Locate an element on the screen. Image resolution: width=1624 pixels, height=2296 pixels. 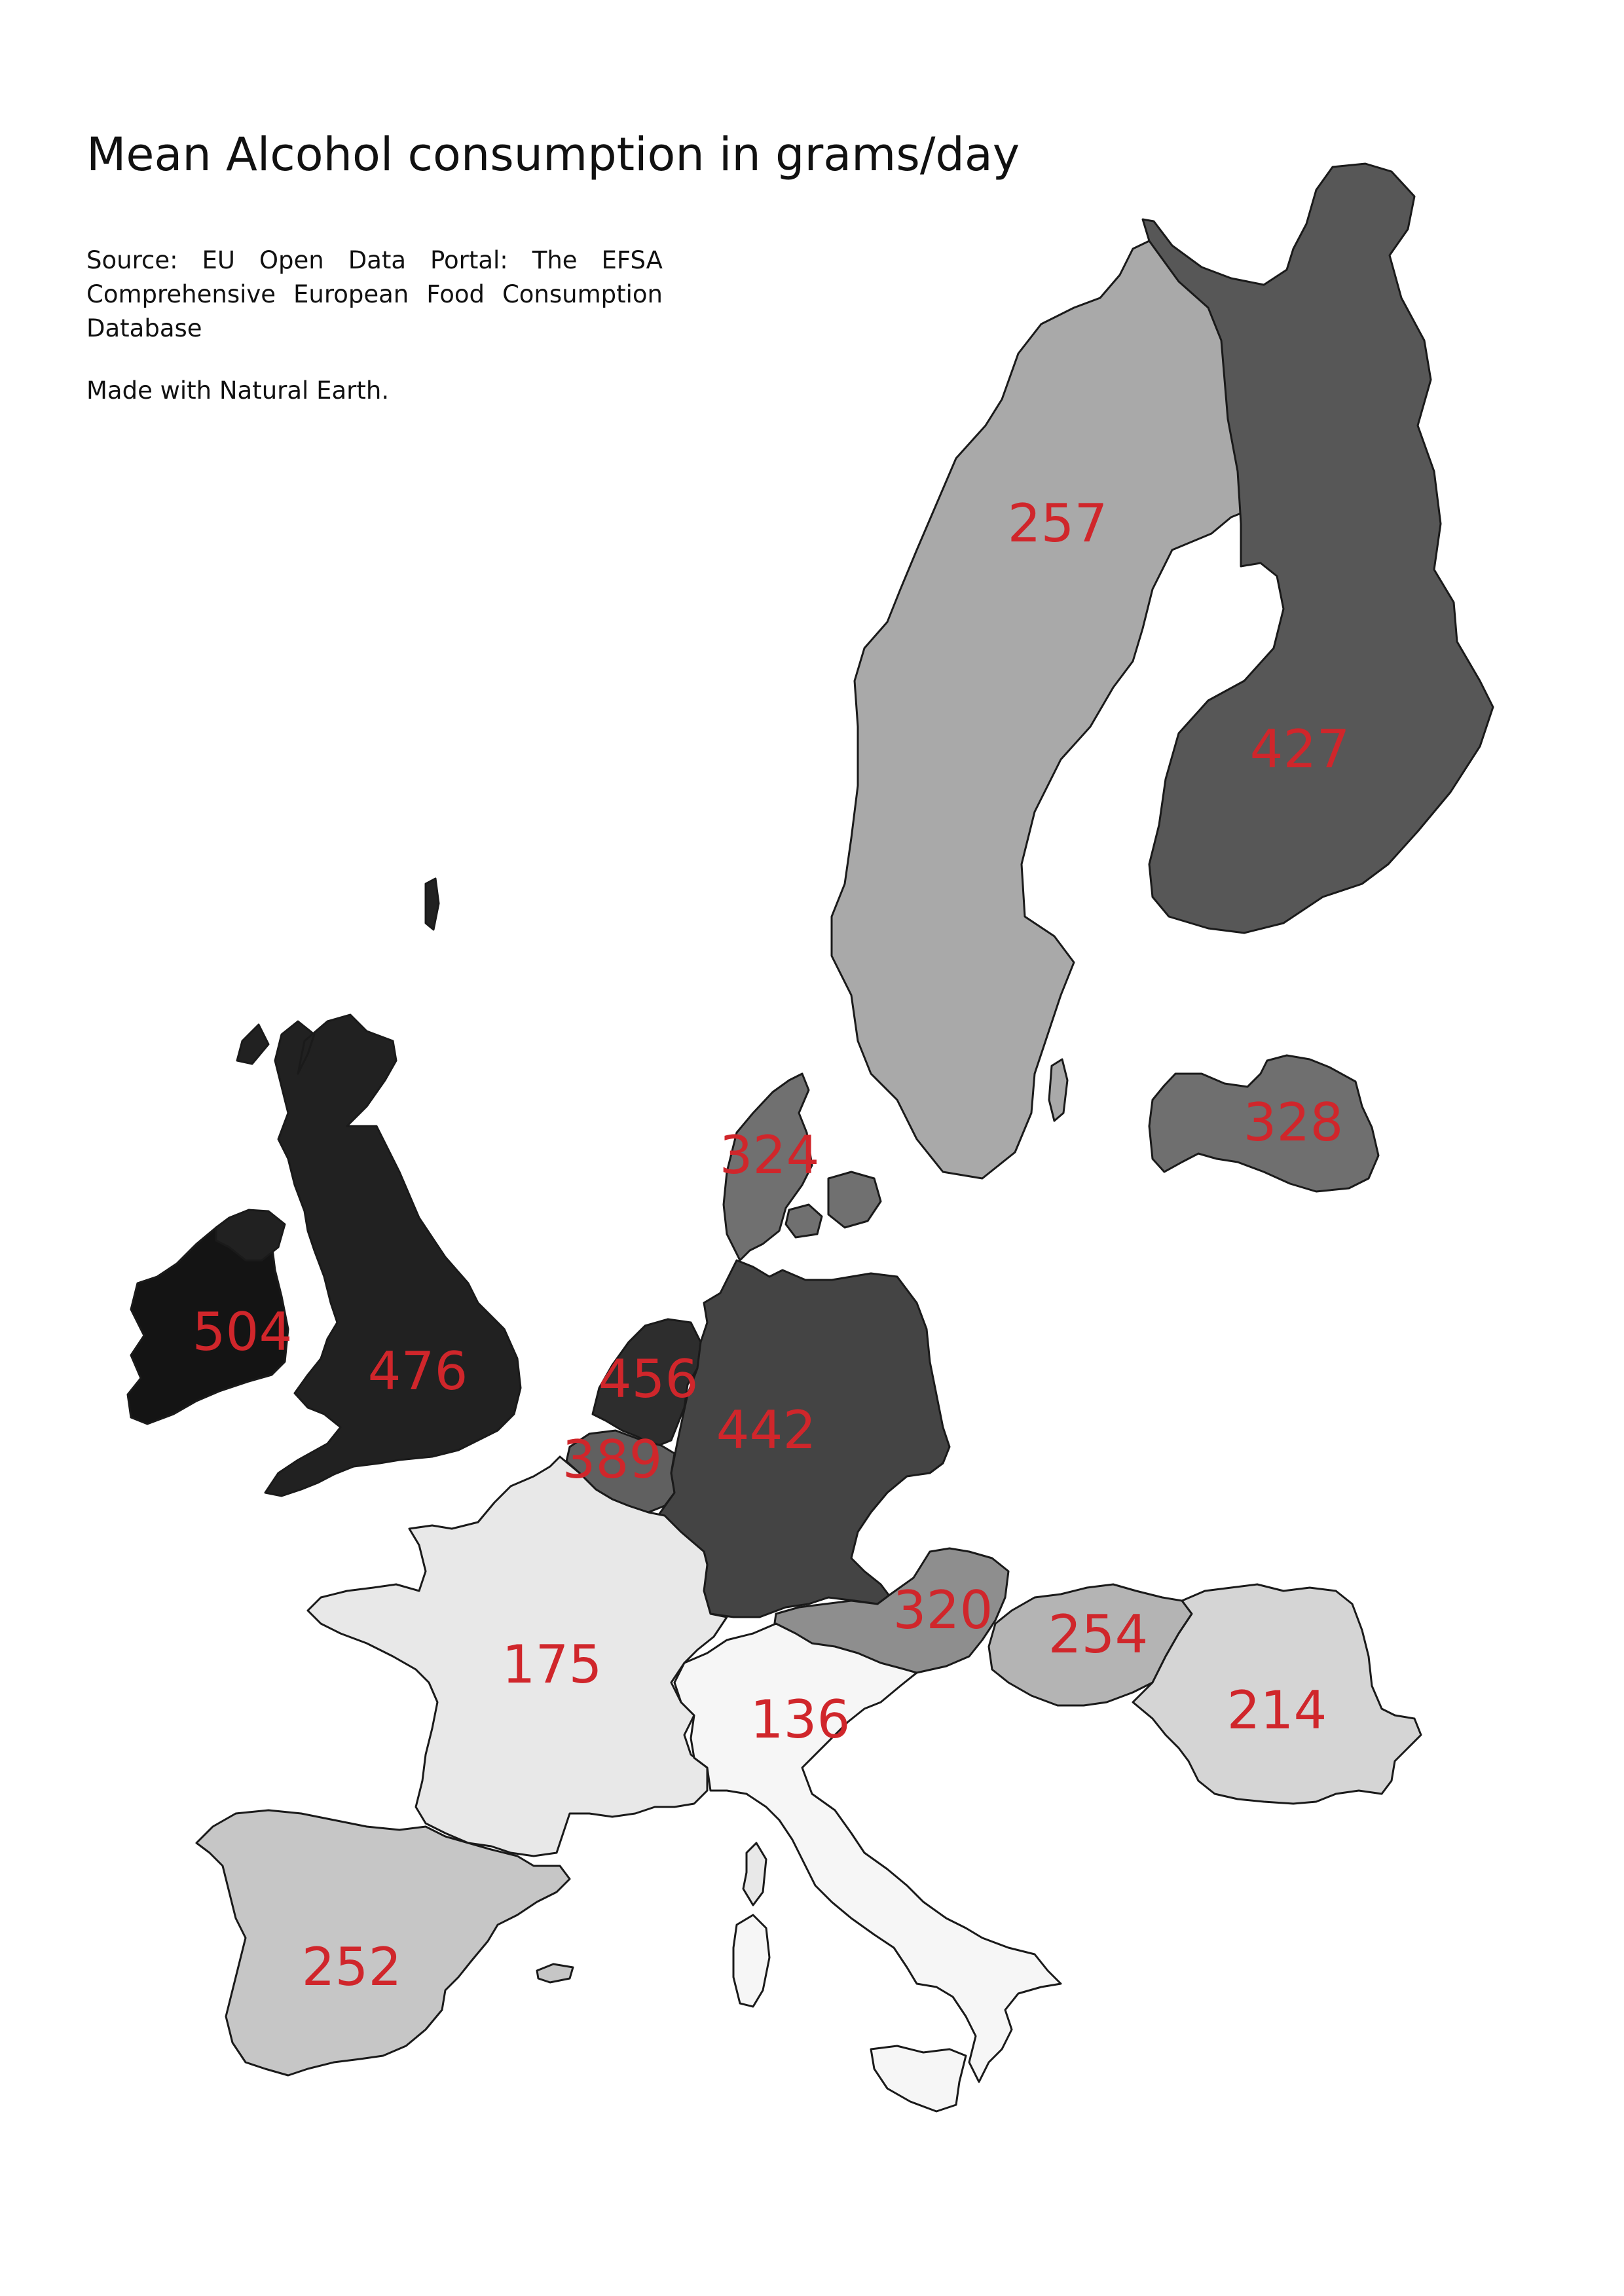
value-label-denmark: 324 is located at coordinates (770, 1155).